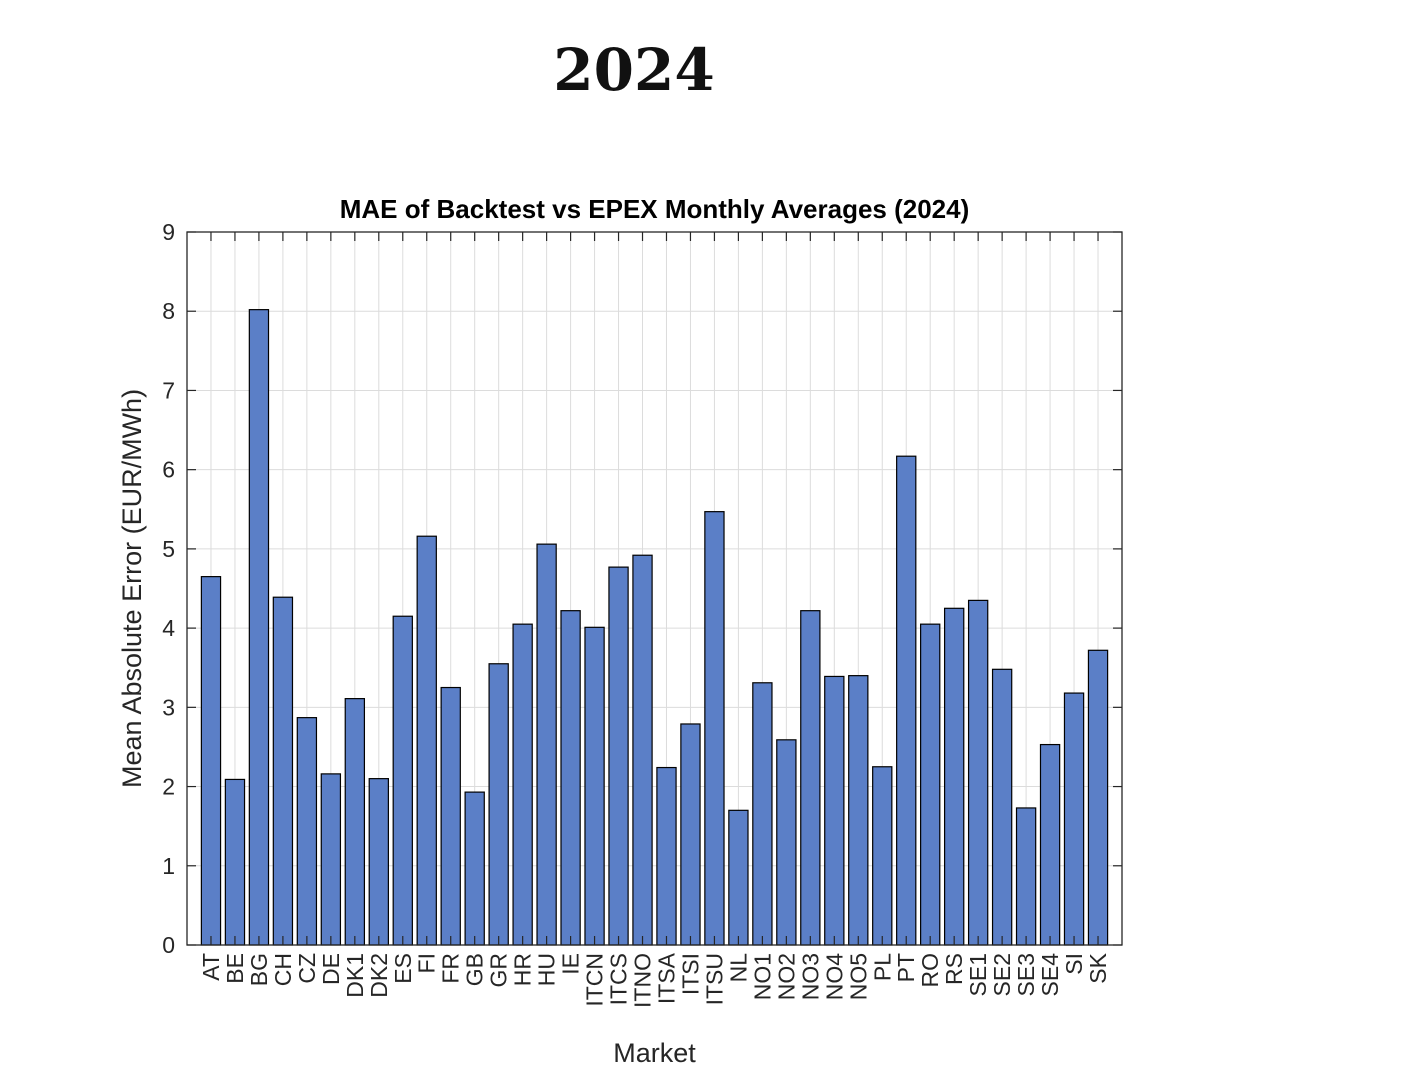 Image resolution: width=1406 pixels, height=1088 pixels. What do you see at coordinates (954, 969) in the screenshot?
I see `x-tick-label: RS` at bounding box center [954, 969].